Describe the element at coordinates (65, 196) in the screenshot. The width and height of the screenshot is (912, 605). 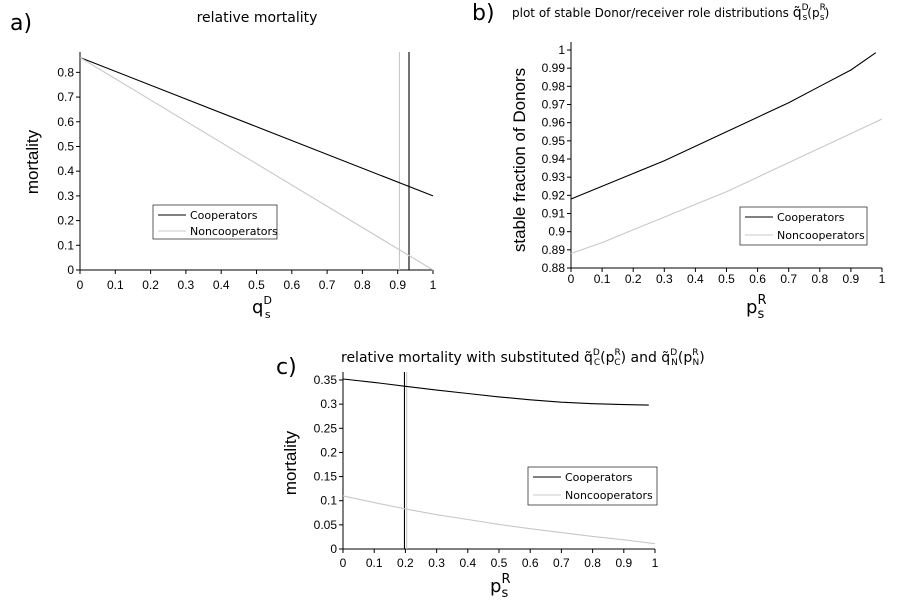
I see `panel-a-y-tick-label: 0.3` at that location.